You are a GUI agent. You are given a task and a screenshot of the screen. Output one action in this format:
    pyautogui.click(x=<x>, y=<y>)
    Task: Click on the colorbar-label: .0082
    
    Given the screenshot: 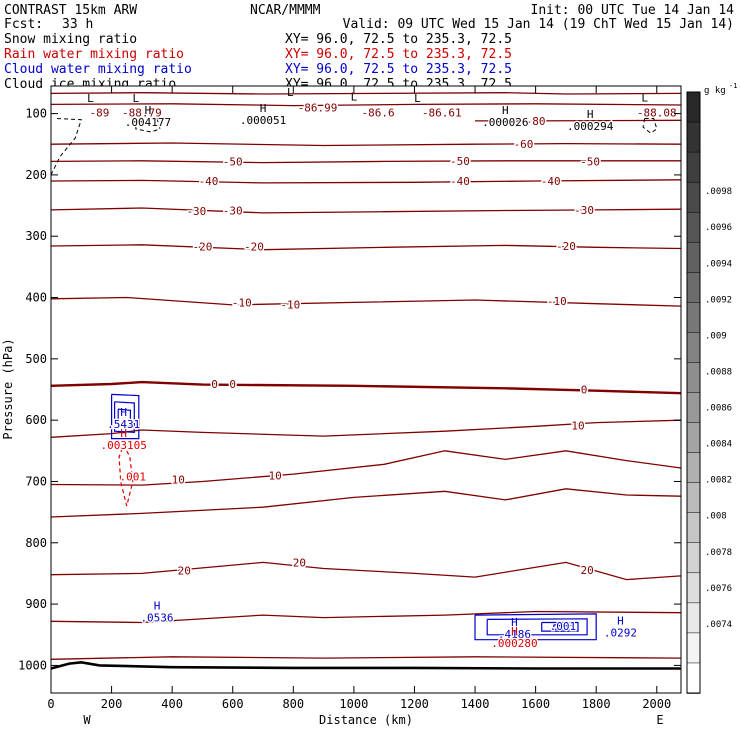 What is the action you would take?
    pyautogui.click(x=718, y=481)
    